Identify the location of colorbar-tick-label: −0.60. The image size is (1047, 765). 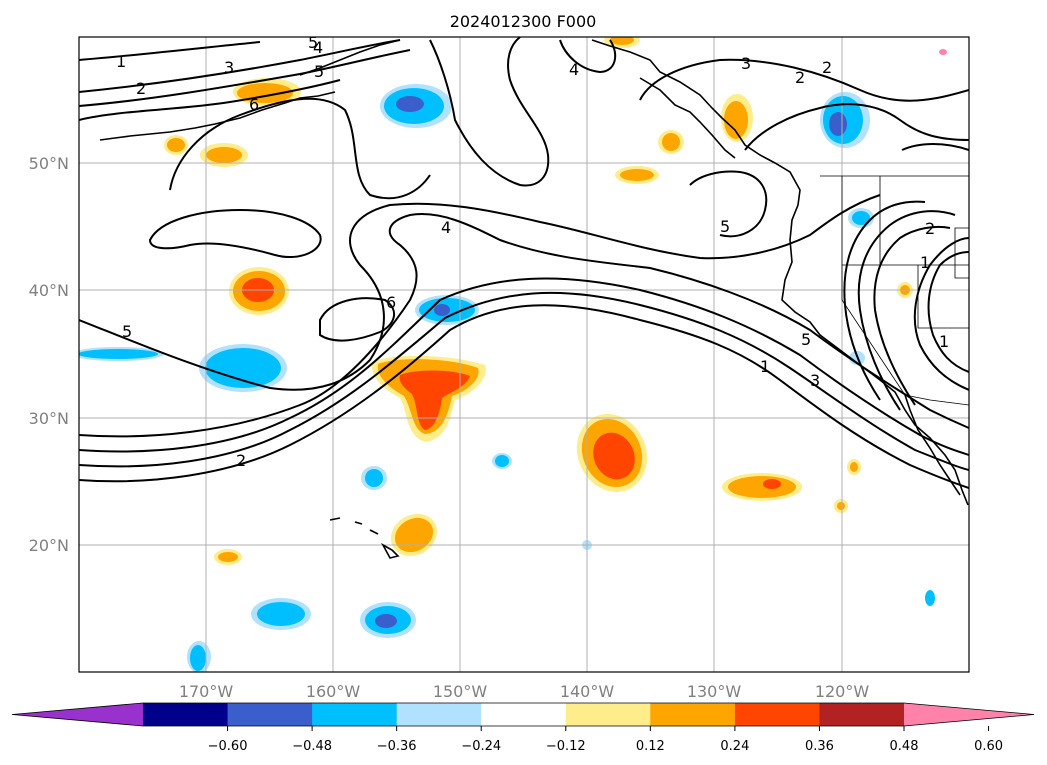
(228, 746).